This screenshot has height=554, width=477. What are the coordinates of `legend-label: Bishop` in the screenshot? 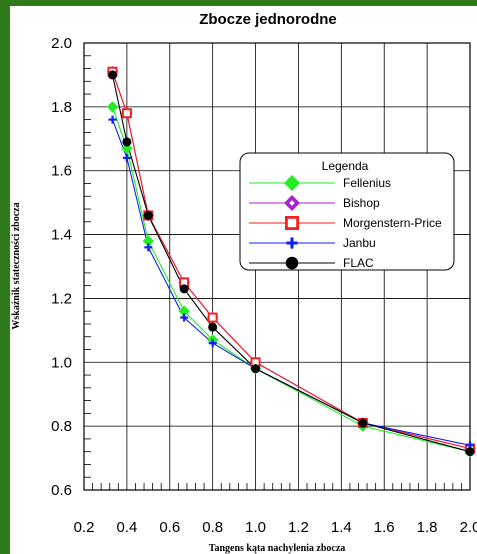 It's located at (361, 203).